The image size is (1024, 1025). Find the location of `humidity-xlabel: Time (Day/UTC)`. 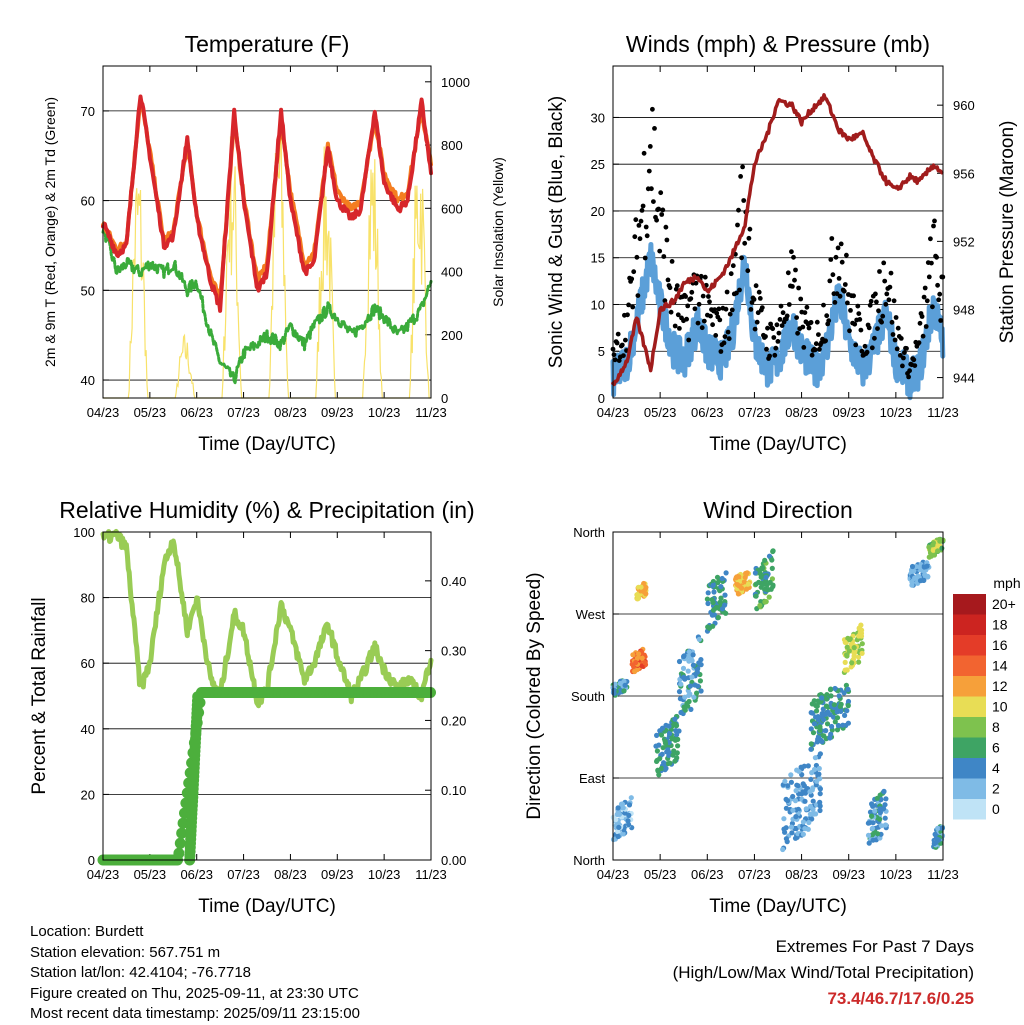

humidity-xlabel: Time (Day/UTC) is located at coordinates (267, 906).